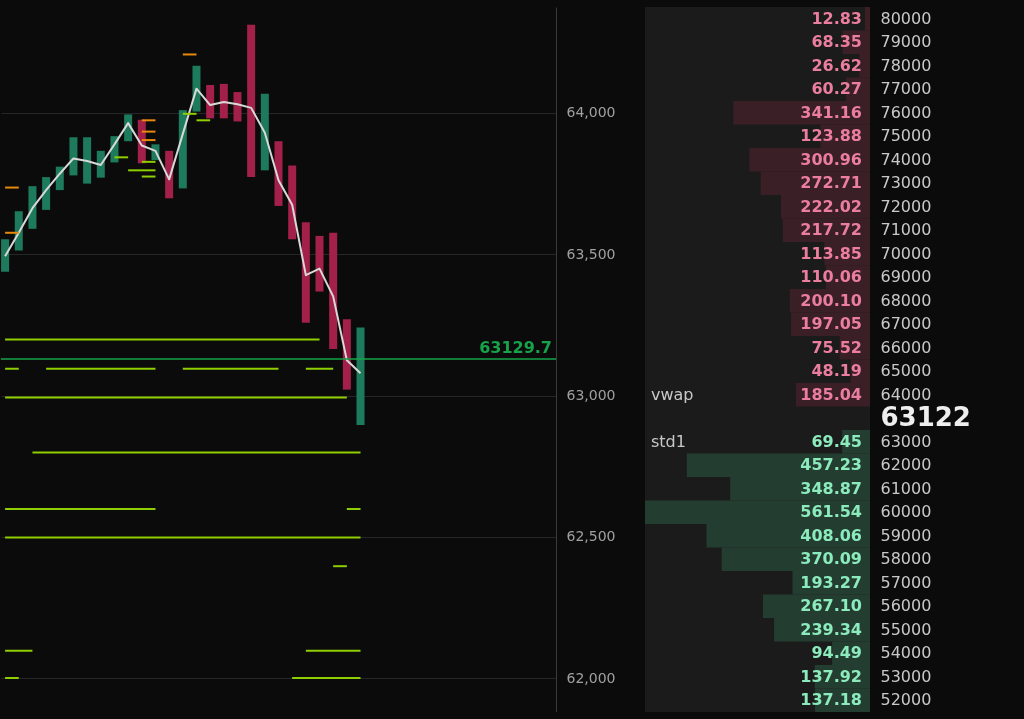 The image size is (1024, 719). I want to click on y-tick-label: 75000, so click(906, 136).